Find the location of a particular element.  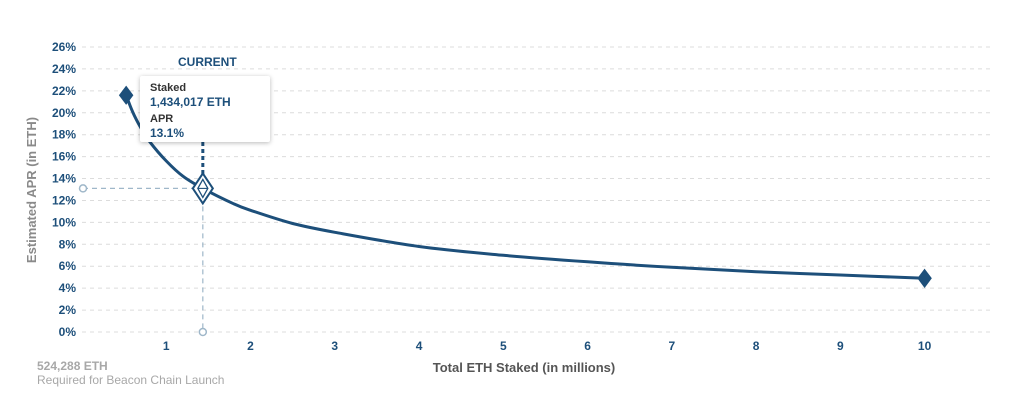

y-tick-label: 16% is located at coordinates (64, 157).